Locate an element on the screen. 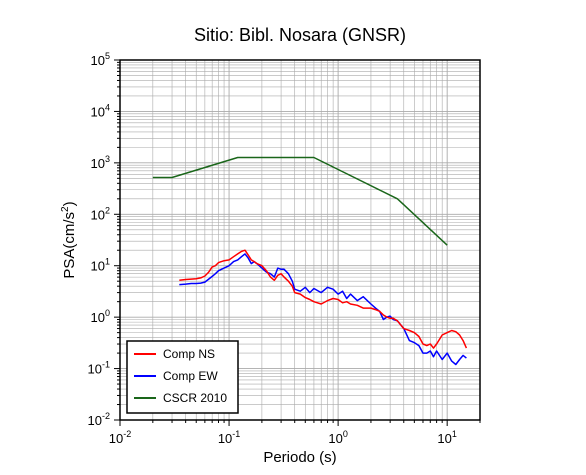  x-tick-label-exponent: 0 is located at coordinates (345, 434).